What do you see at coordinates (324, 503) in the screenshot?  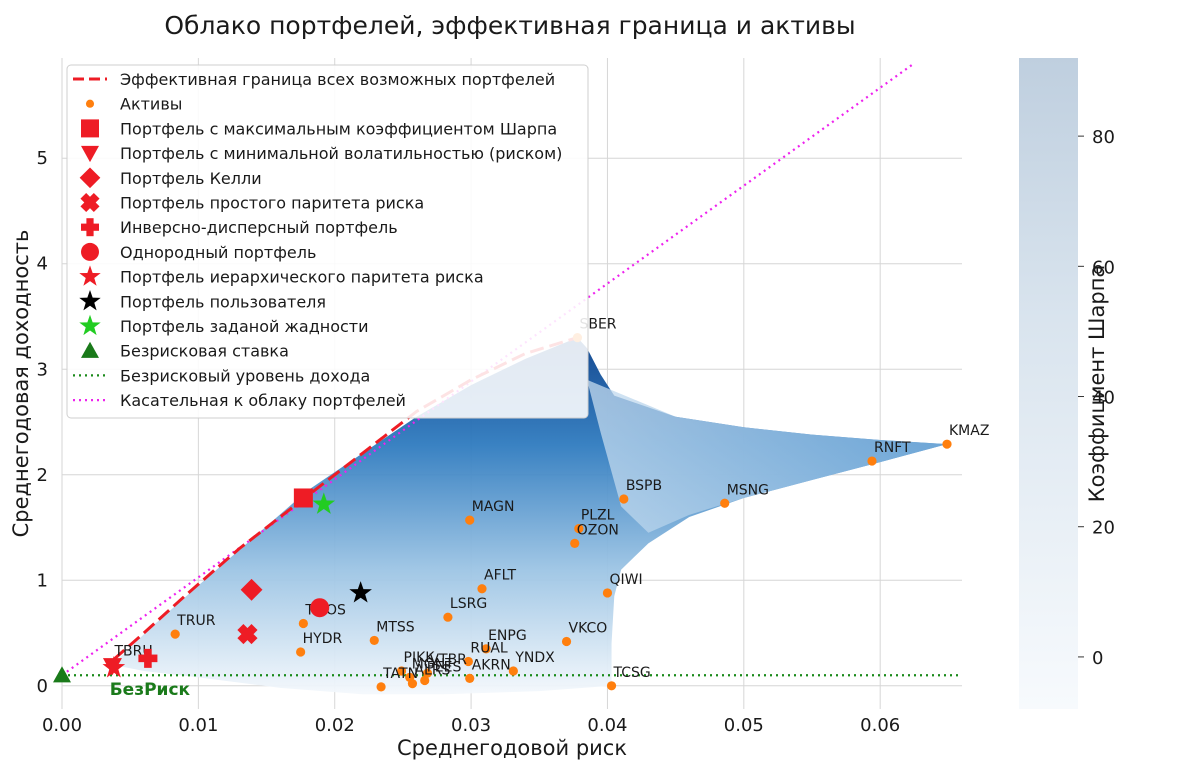 I see `greed-portfolio-marker` at bounding box center [324, 503].